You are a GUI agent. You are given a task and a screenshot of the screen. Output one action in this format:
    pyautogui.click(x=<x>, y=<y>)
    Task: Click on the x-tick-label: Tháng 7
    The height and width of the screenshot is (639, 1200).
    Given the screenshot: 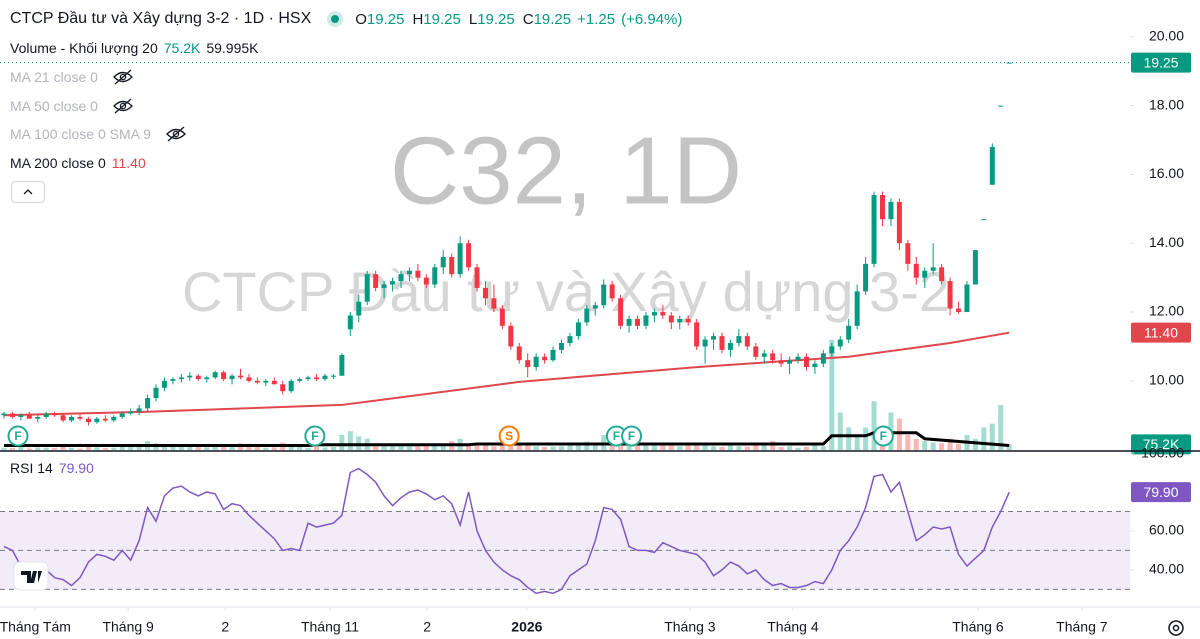 What is the action you would take?
    pyautogui.click(x=1082, y=627)
    